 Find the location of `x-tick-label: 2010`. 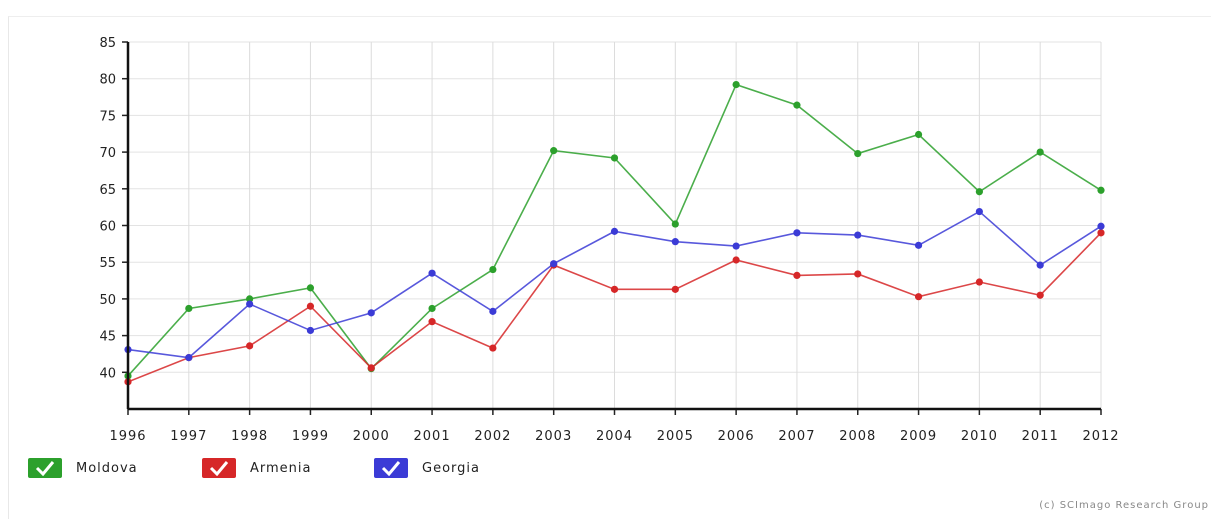

x-tick-label: 2010 is located at coordinates (979, 436).